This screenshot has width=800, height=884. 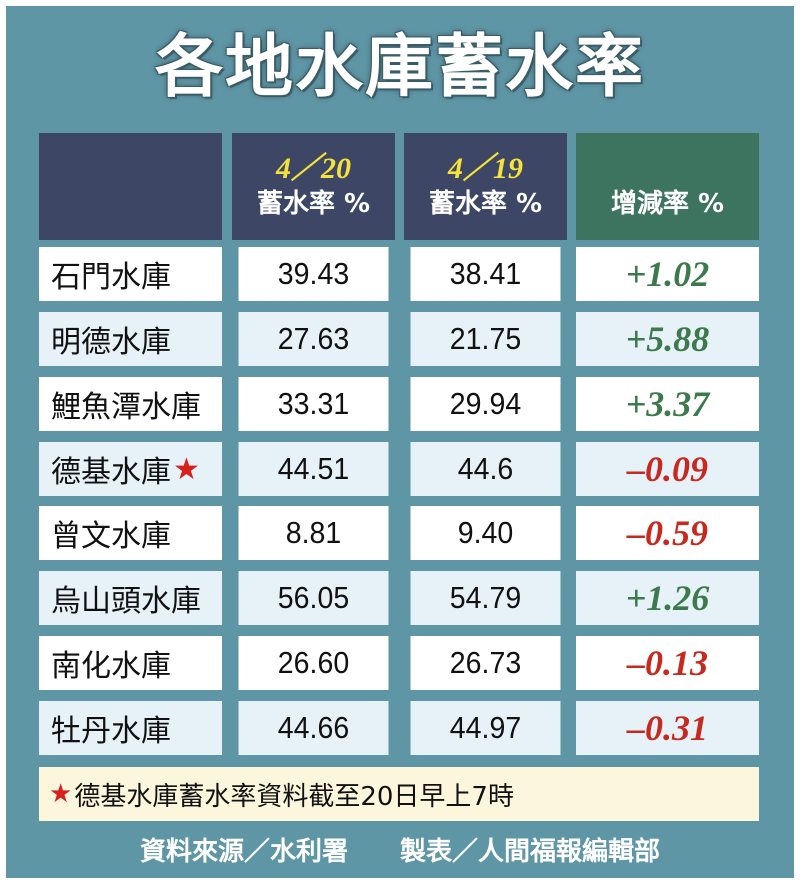 I want to click on table-cell-rate-0420: 8.81, so click(x=313, y=533).